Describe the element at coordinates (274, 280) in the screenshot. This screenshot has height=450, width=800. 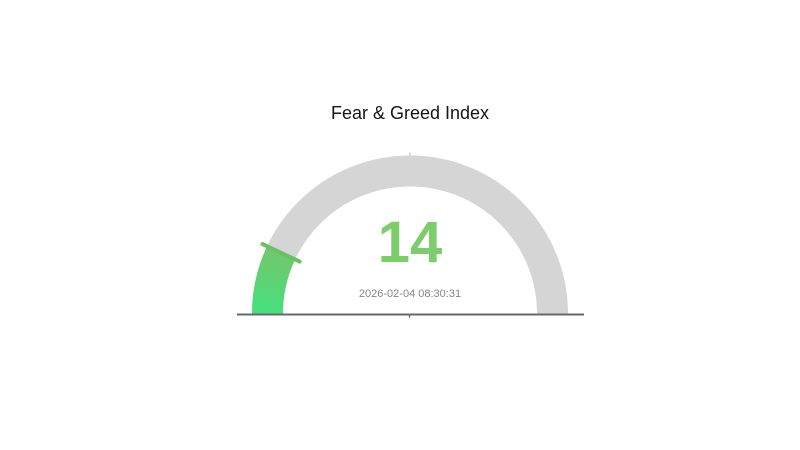
I see `gauge-progress-arc` at that location.